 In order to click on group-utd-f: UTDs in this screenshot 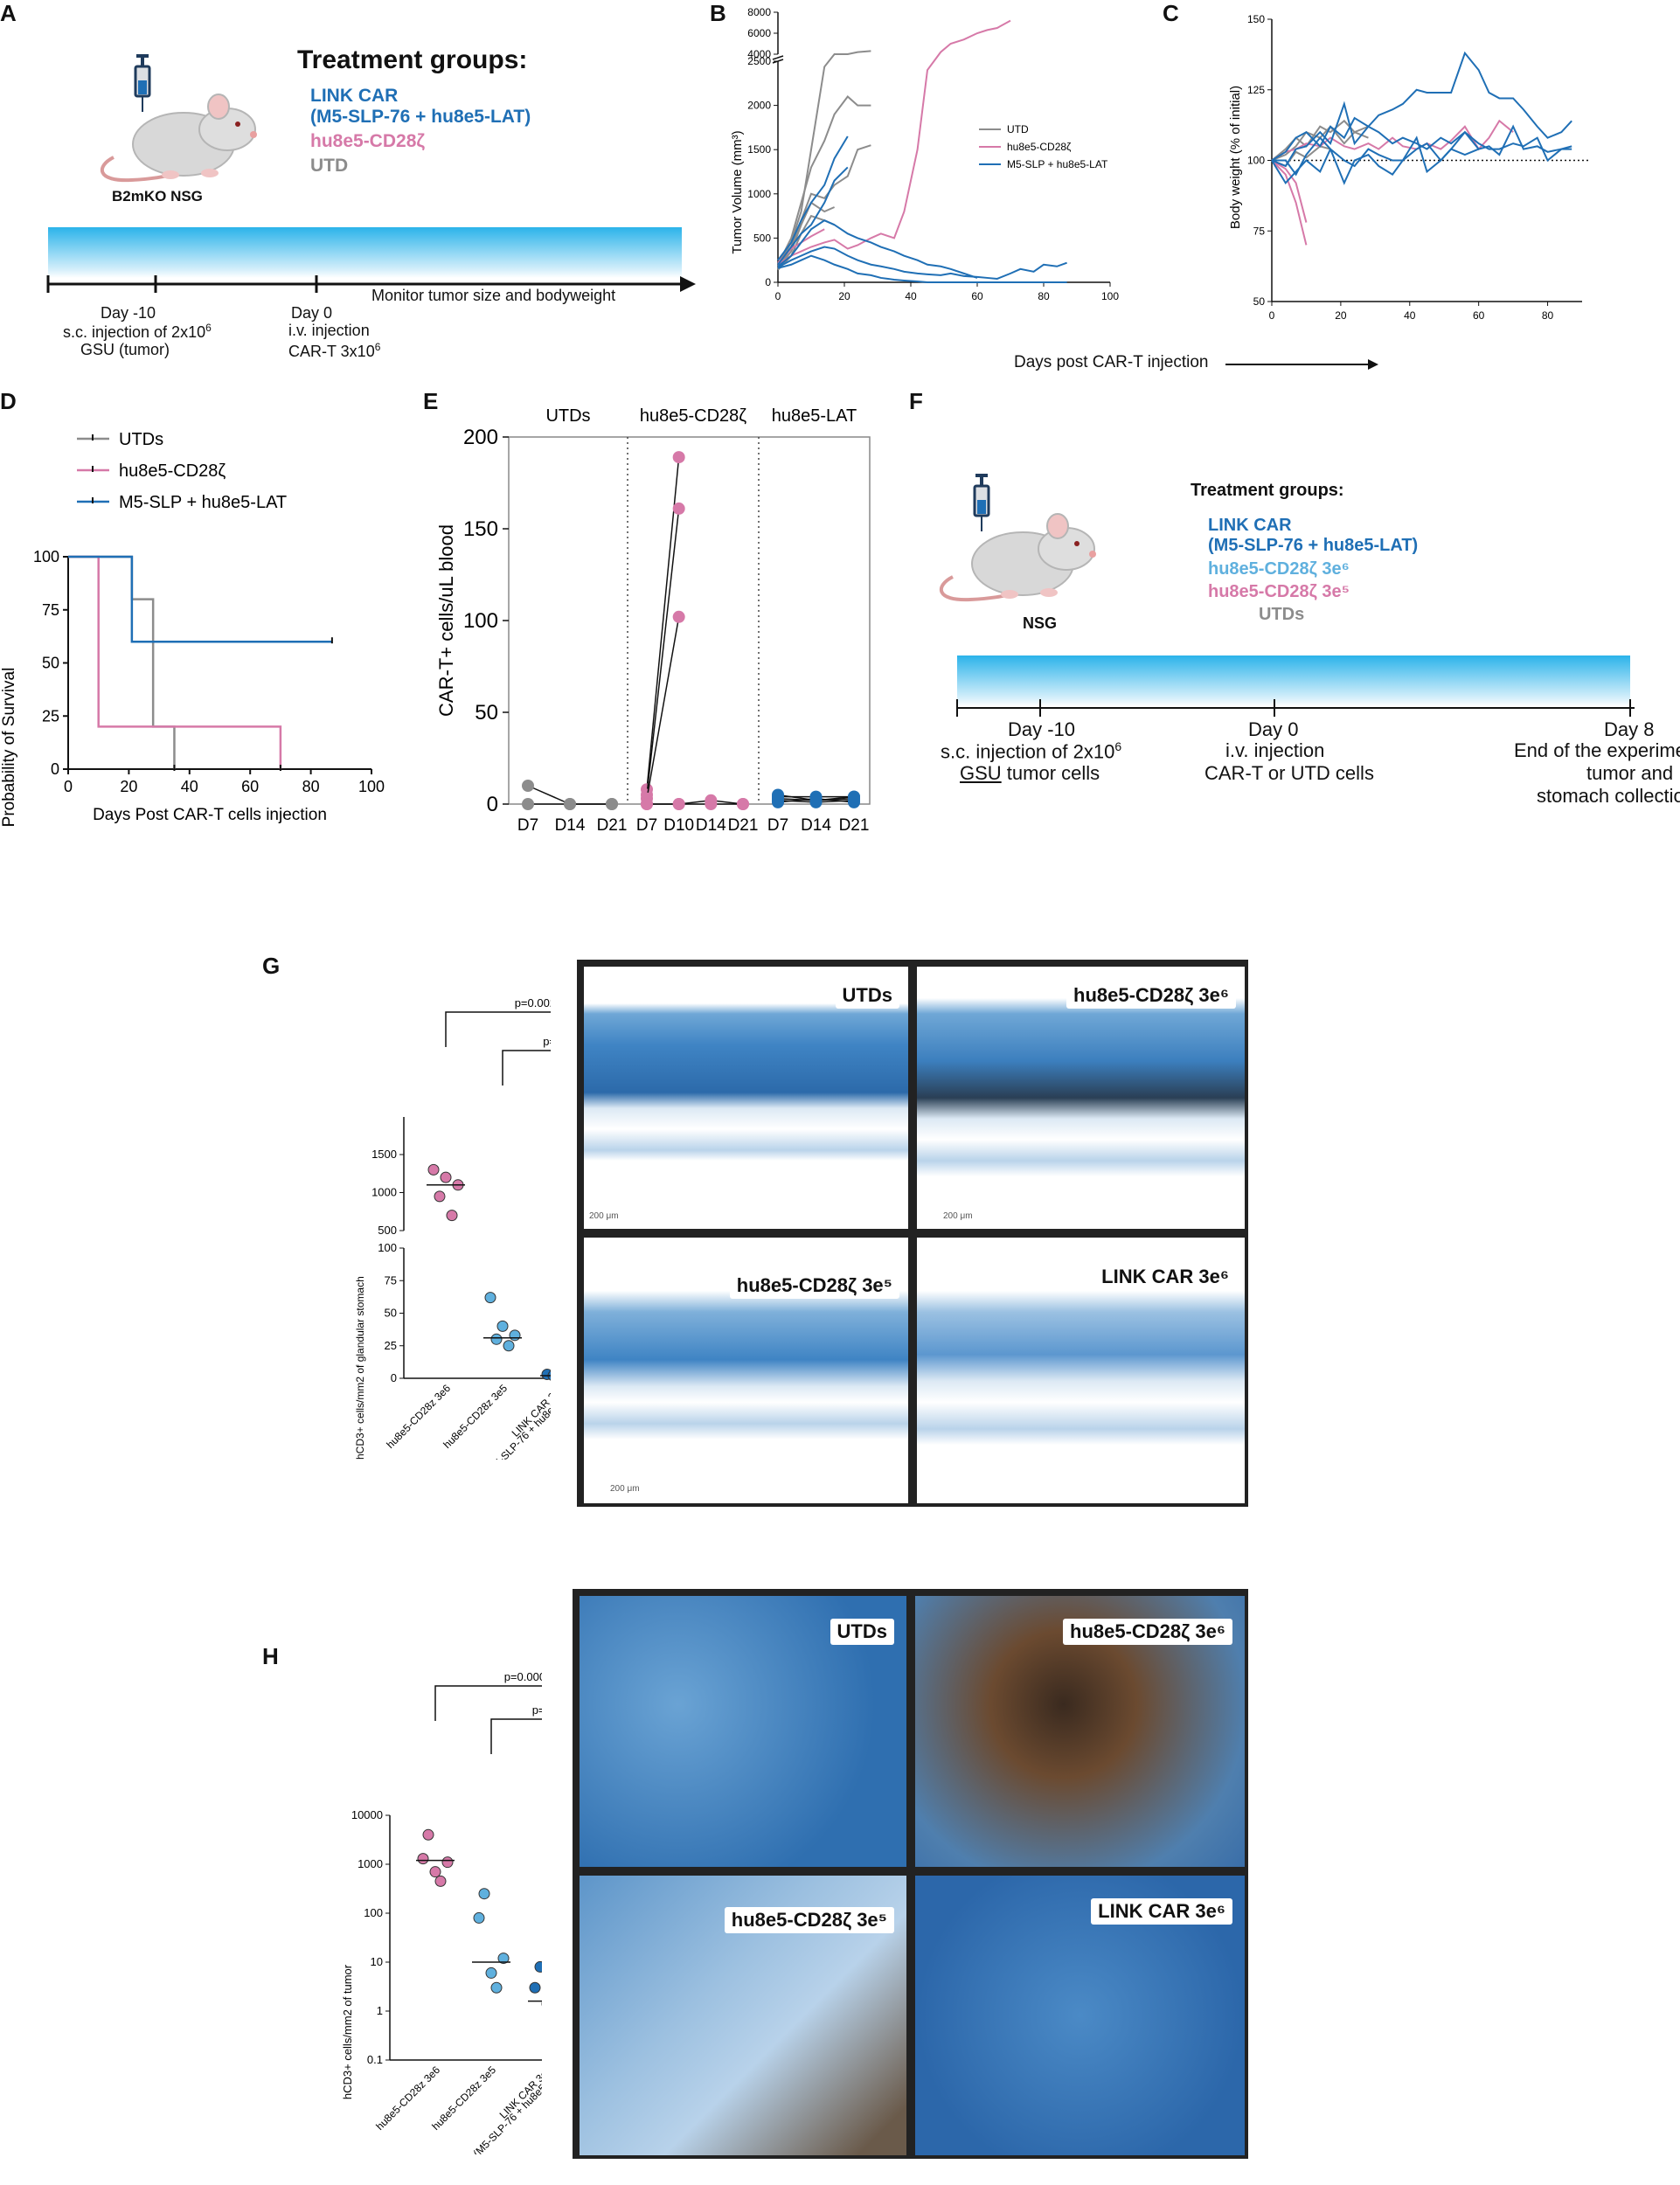, I will do `click(1282, 614)`.